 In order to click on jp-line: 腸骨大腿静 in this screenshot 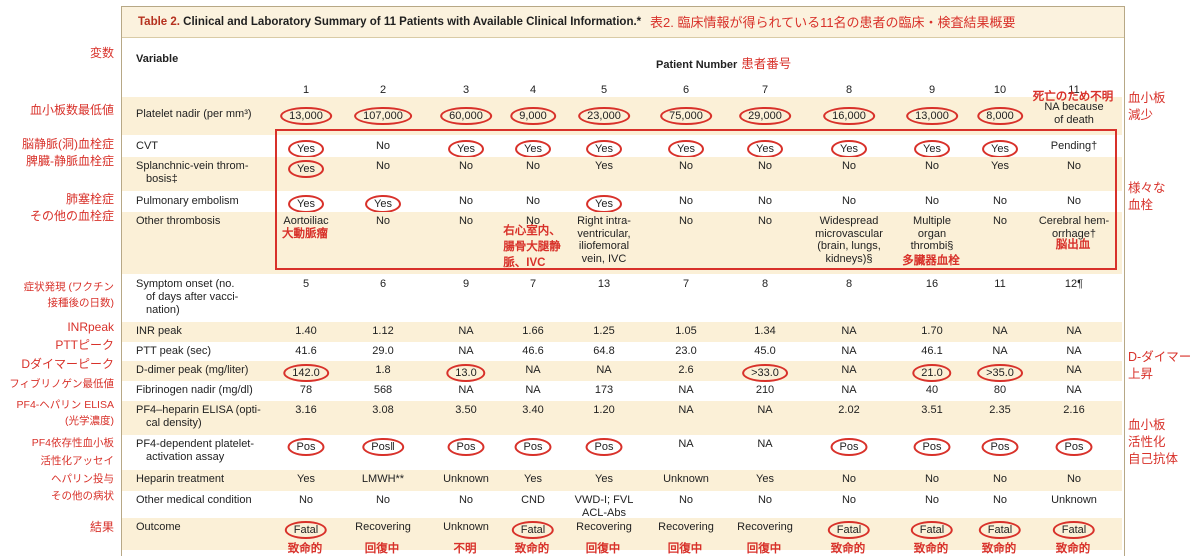, I will do `click(532, 247)`.